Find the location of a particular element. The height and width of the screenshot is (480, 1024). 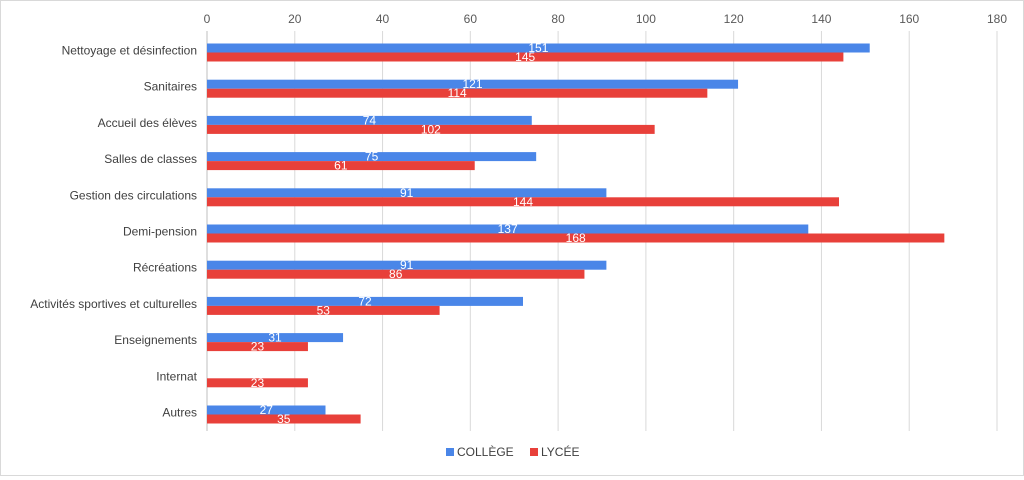

data-label: 145 is located at coordinates (525, 57).